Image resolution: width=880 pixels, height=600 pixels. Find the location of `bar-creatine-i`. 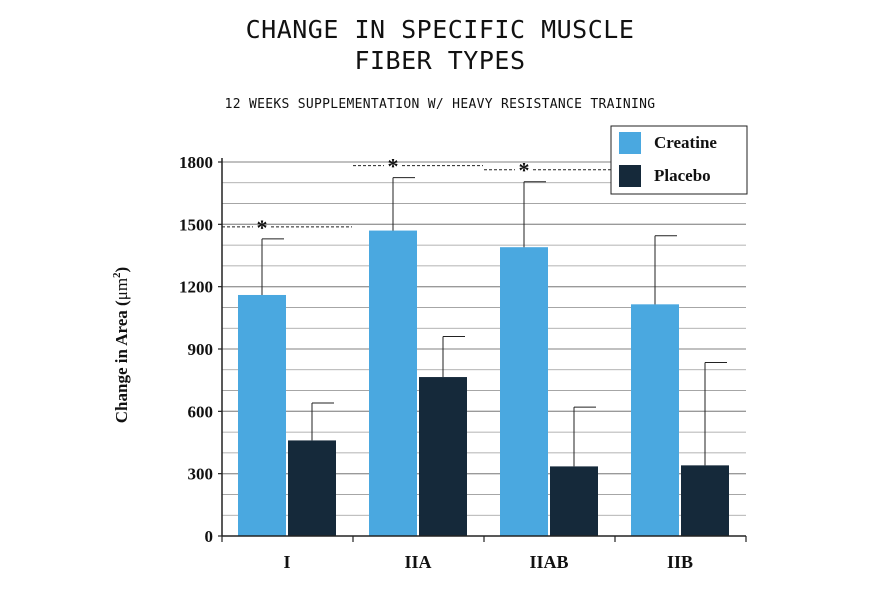

bar-creatine-i is located at coordinates (262, 415).